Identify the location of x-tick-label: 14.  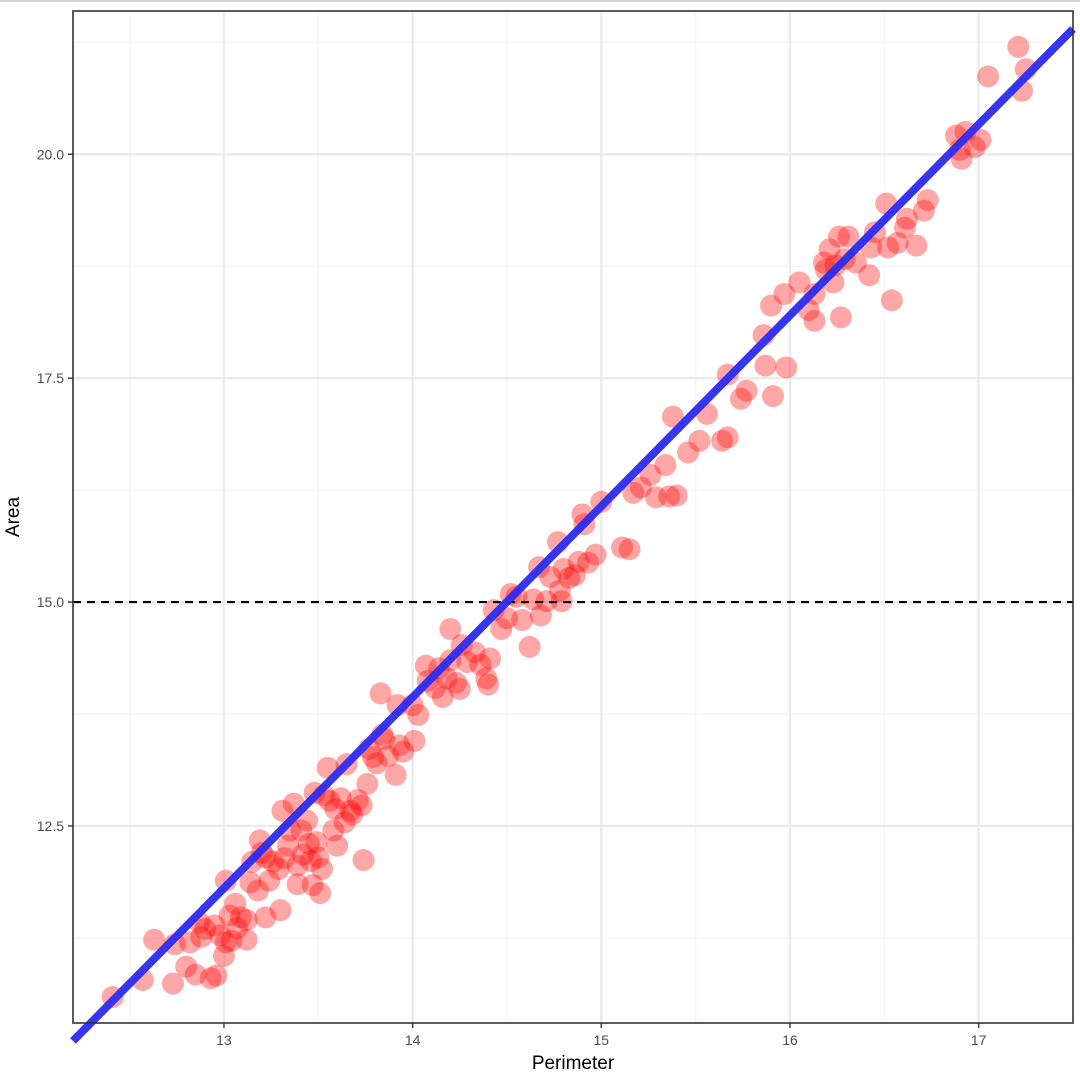
(413, 1040).